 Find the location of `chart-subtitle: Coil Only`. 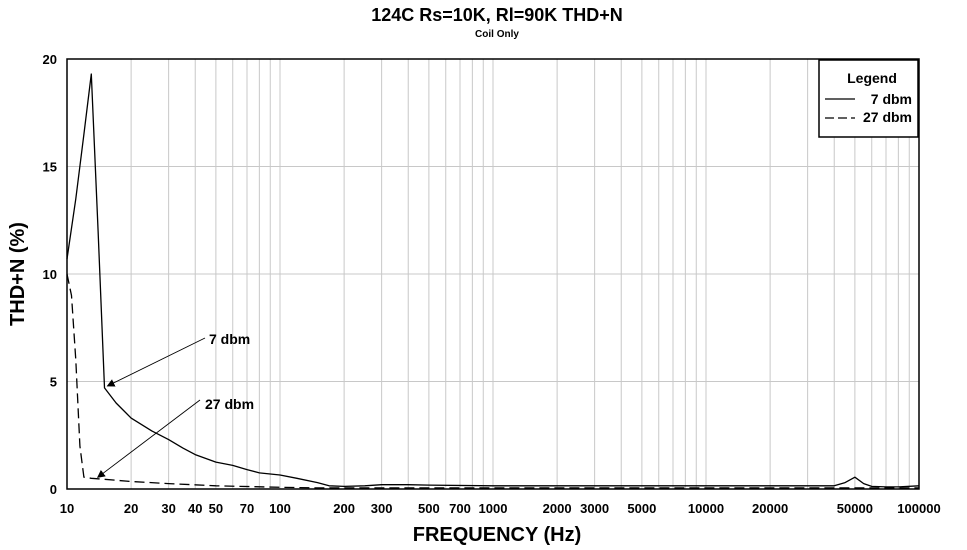

chart-subtitle: Coil Only is located at coordinates (497, 34).